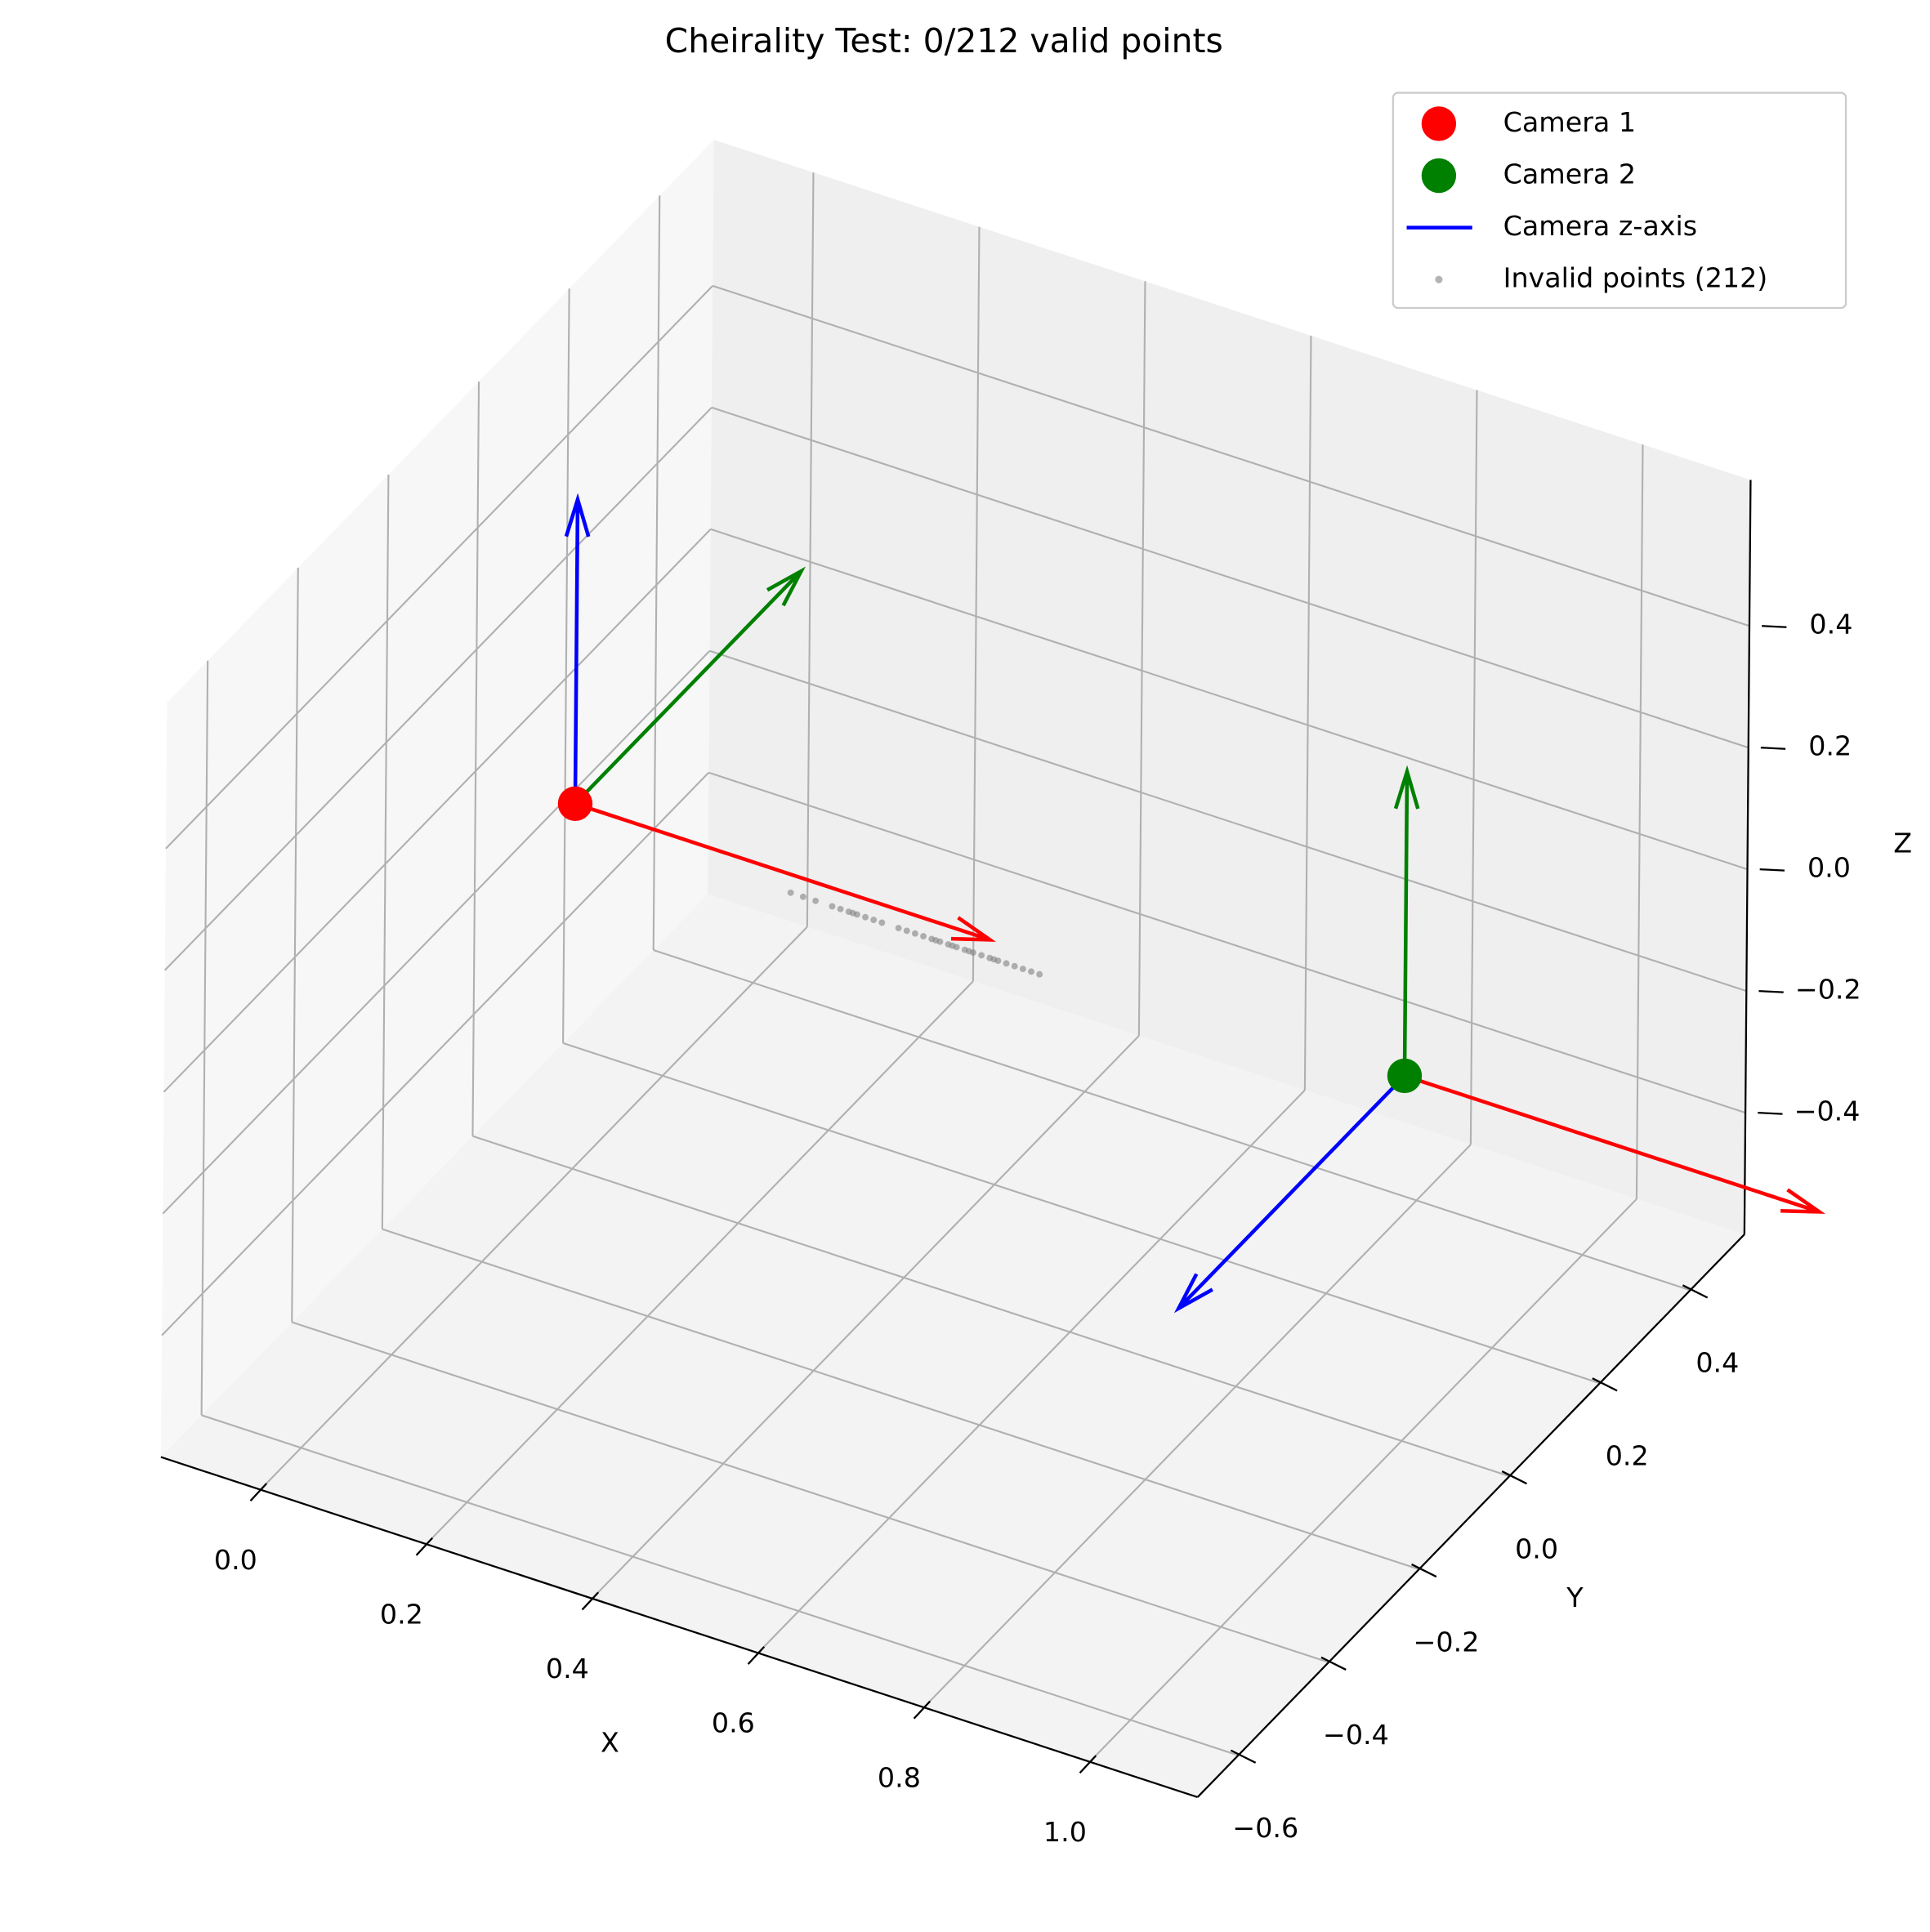 The height and width of the screenshot is (1932, 1930). I want to click on x-tick-label: 0.4, so click(567, 1668).